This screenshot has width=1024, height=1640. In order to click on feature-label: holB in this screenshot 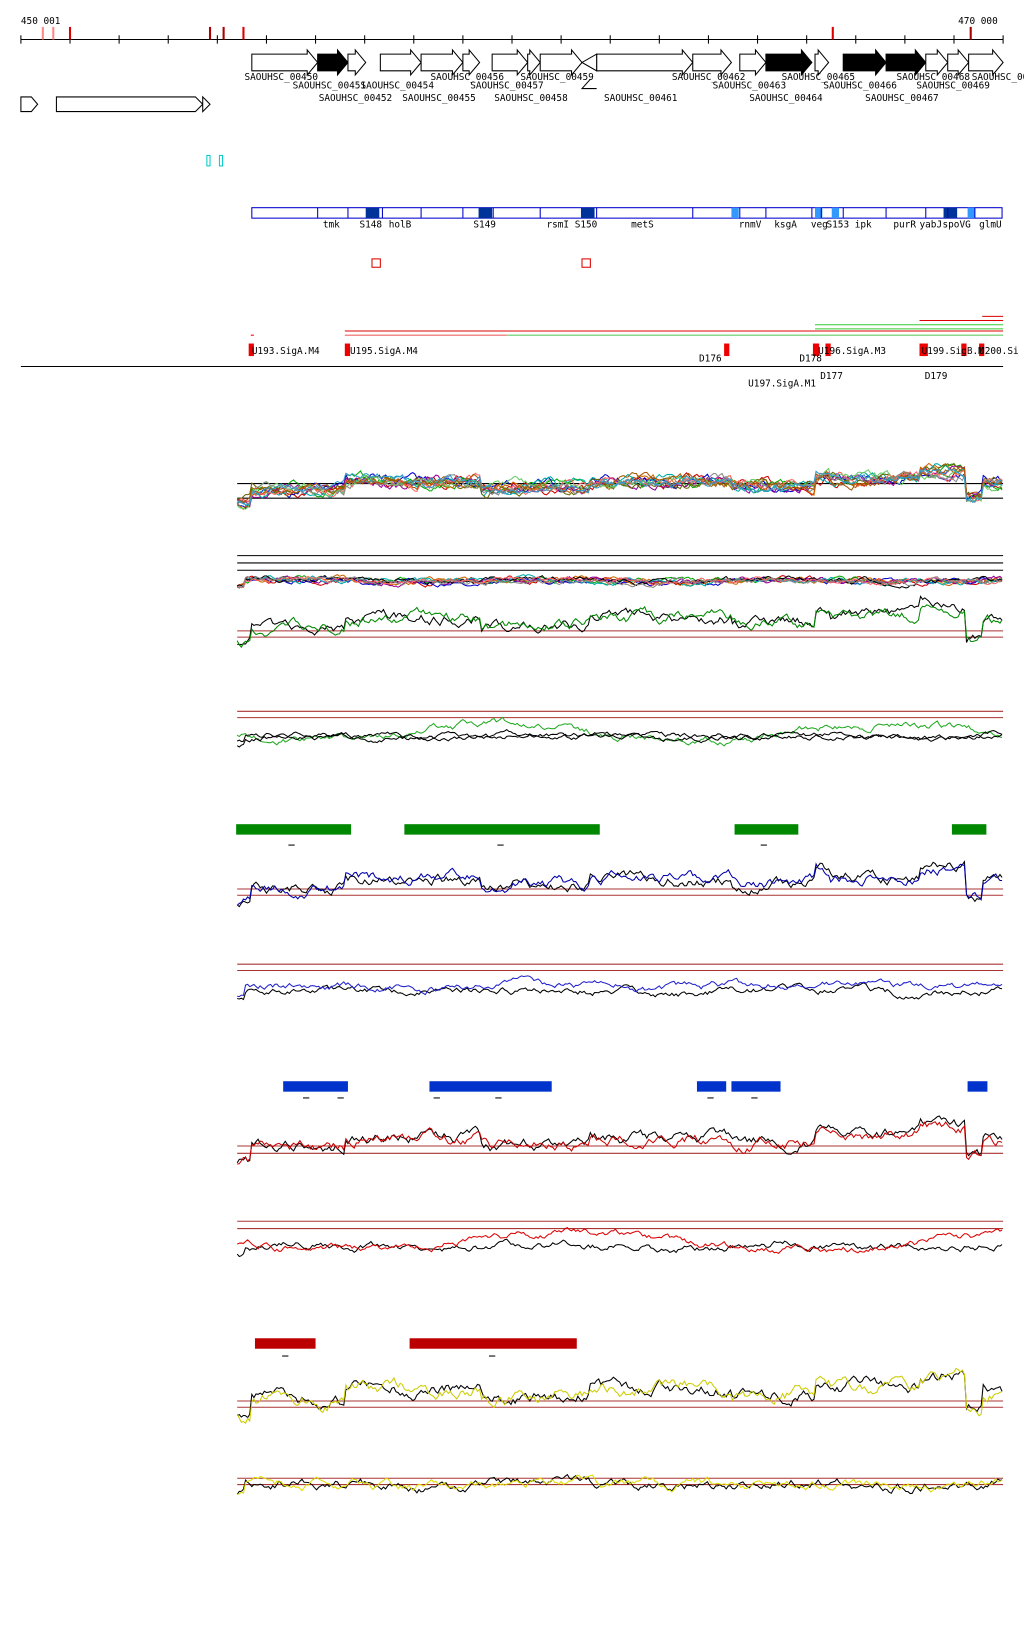, I will do `click(400, 225)`.